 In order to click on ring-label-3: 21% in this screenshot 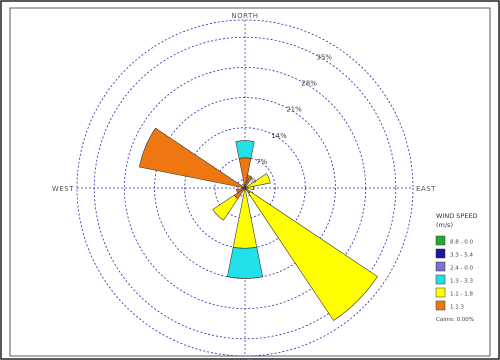, I will do `click(294, 110)`.